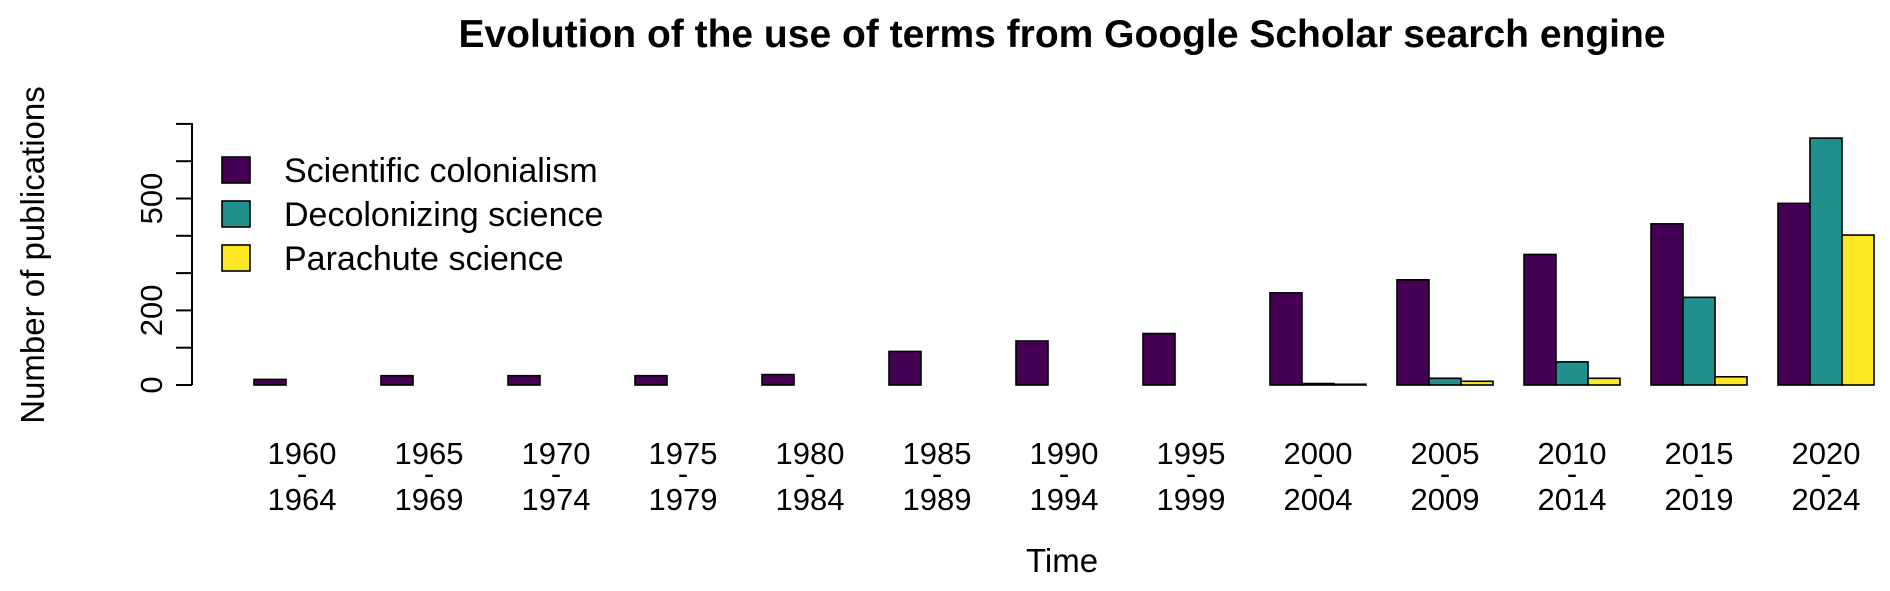 Image resolution: width=1890 pixels, height=591 pixels. Describe the element at coordinates (441, 171) in the screenshot. I see `legend-label: Scientific colonialism` at that location.